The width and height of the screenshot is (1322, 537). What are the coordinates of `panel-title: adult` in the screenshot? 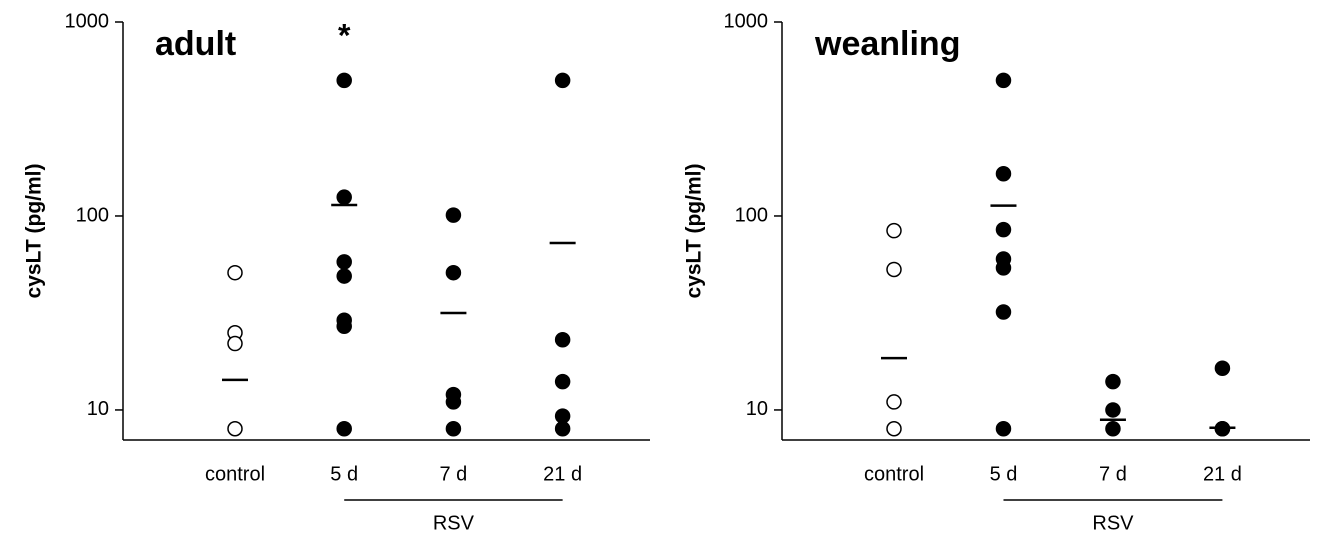 It's located at (195, 44).